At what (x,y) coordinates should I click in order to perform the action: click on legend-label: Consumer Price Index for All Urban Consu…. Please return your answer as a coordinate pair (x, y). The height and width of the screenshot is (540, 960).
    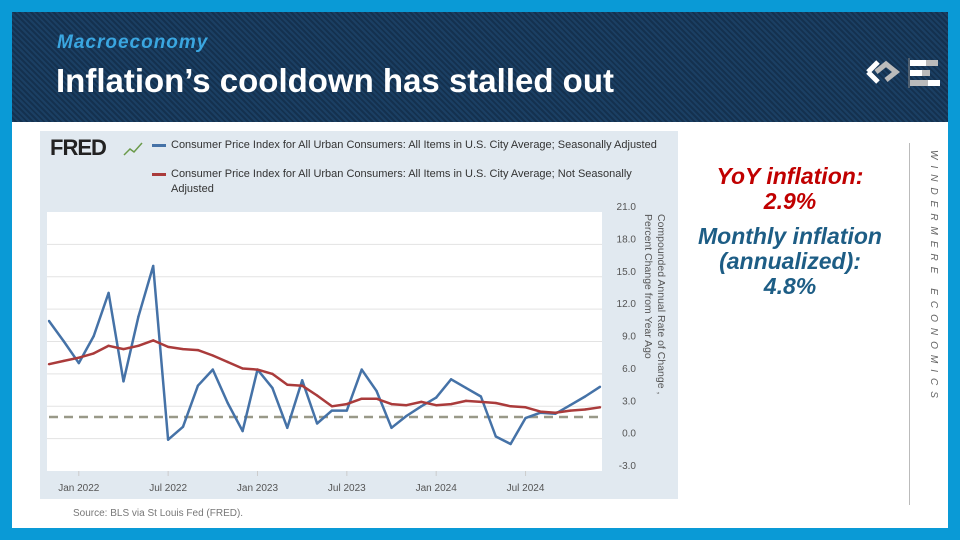
    Looking at the image, I should click on (401, 181).